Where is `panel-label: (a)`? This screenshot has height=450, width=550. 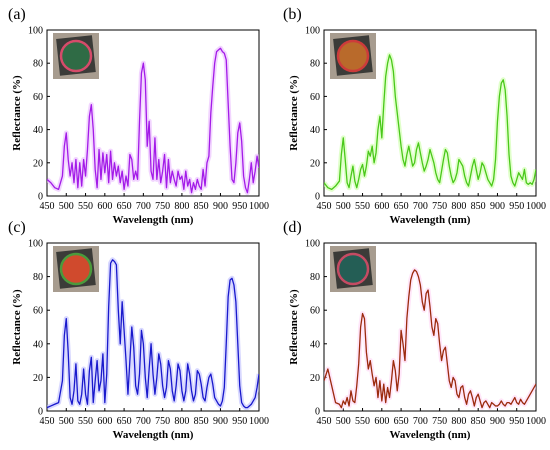 panel-label: (a) is located at coordinates (17, 14).